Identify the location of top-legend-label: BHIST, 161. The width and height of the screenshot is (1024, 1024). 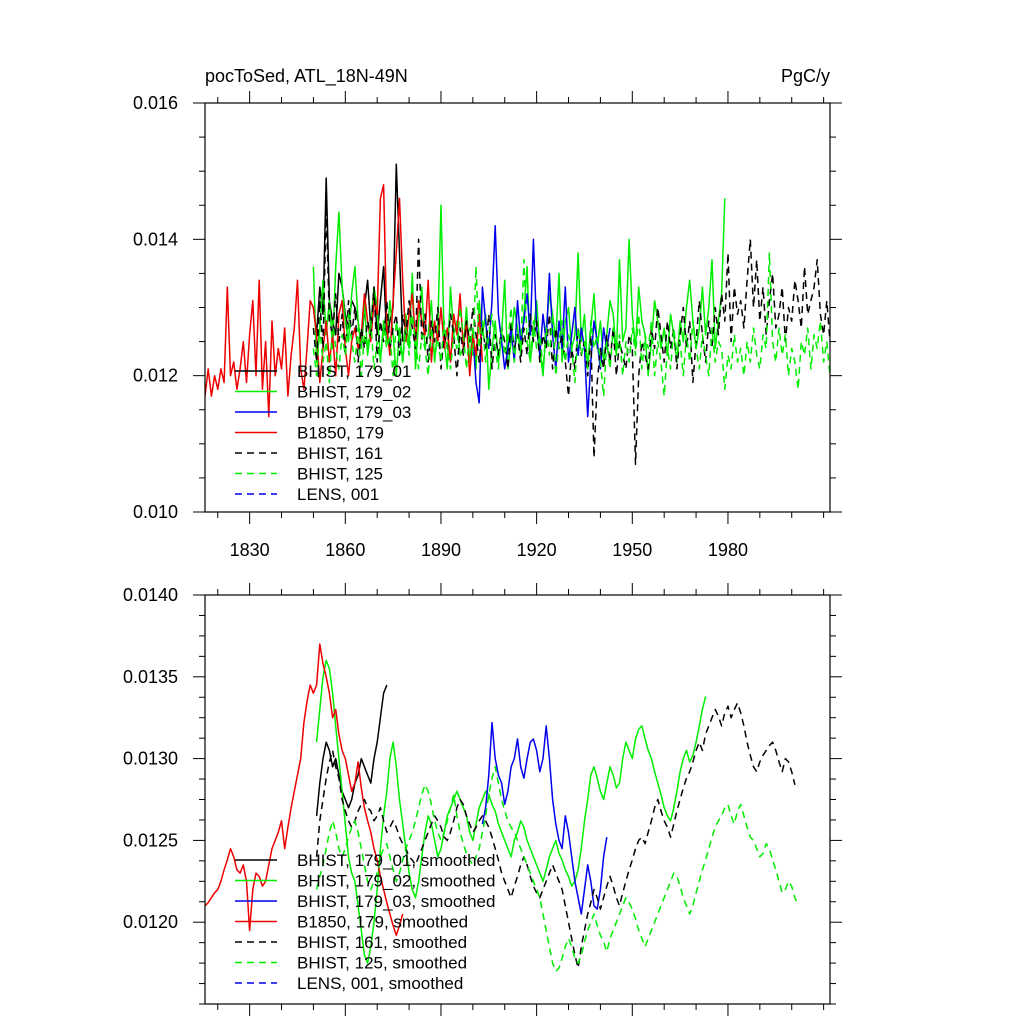
(340, 453).